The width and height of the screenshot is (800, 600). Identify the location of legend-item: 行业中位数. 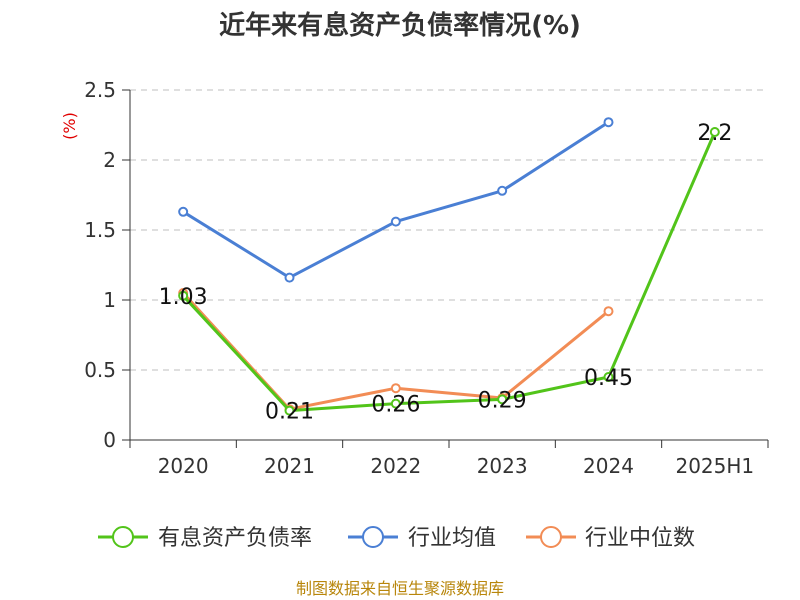
(610, 538).